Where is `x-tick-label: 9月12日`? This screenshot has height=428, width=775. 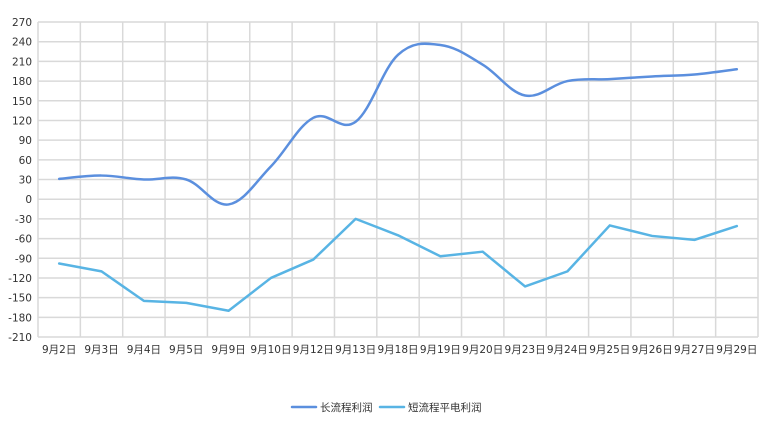 x-tick-label: 9月12日 is located at coordinates (313, 350).